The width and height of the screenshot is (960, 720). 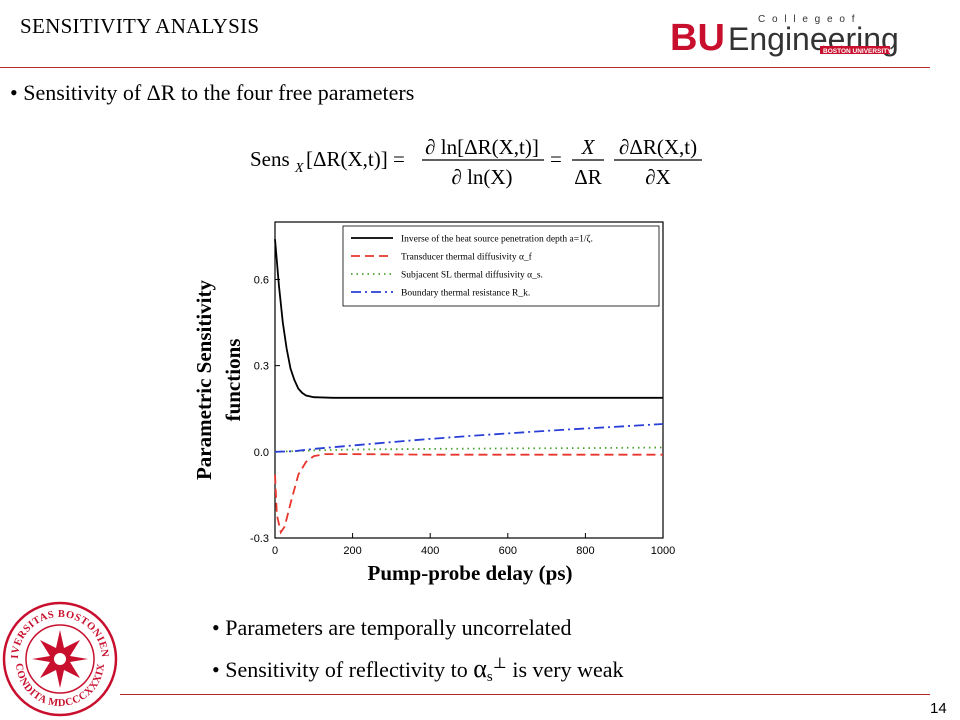 I want to click on seal-outer-ring, so click(x=60, y=659).